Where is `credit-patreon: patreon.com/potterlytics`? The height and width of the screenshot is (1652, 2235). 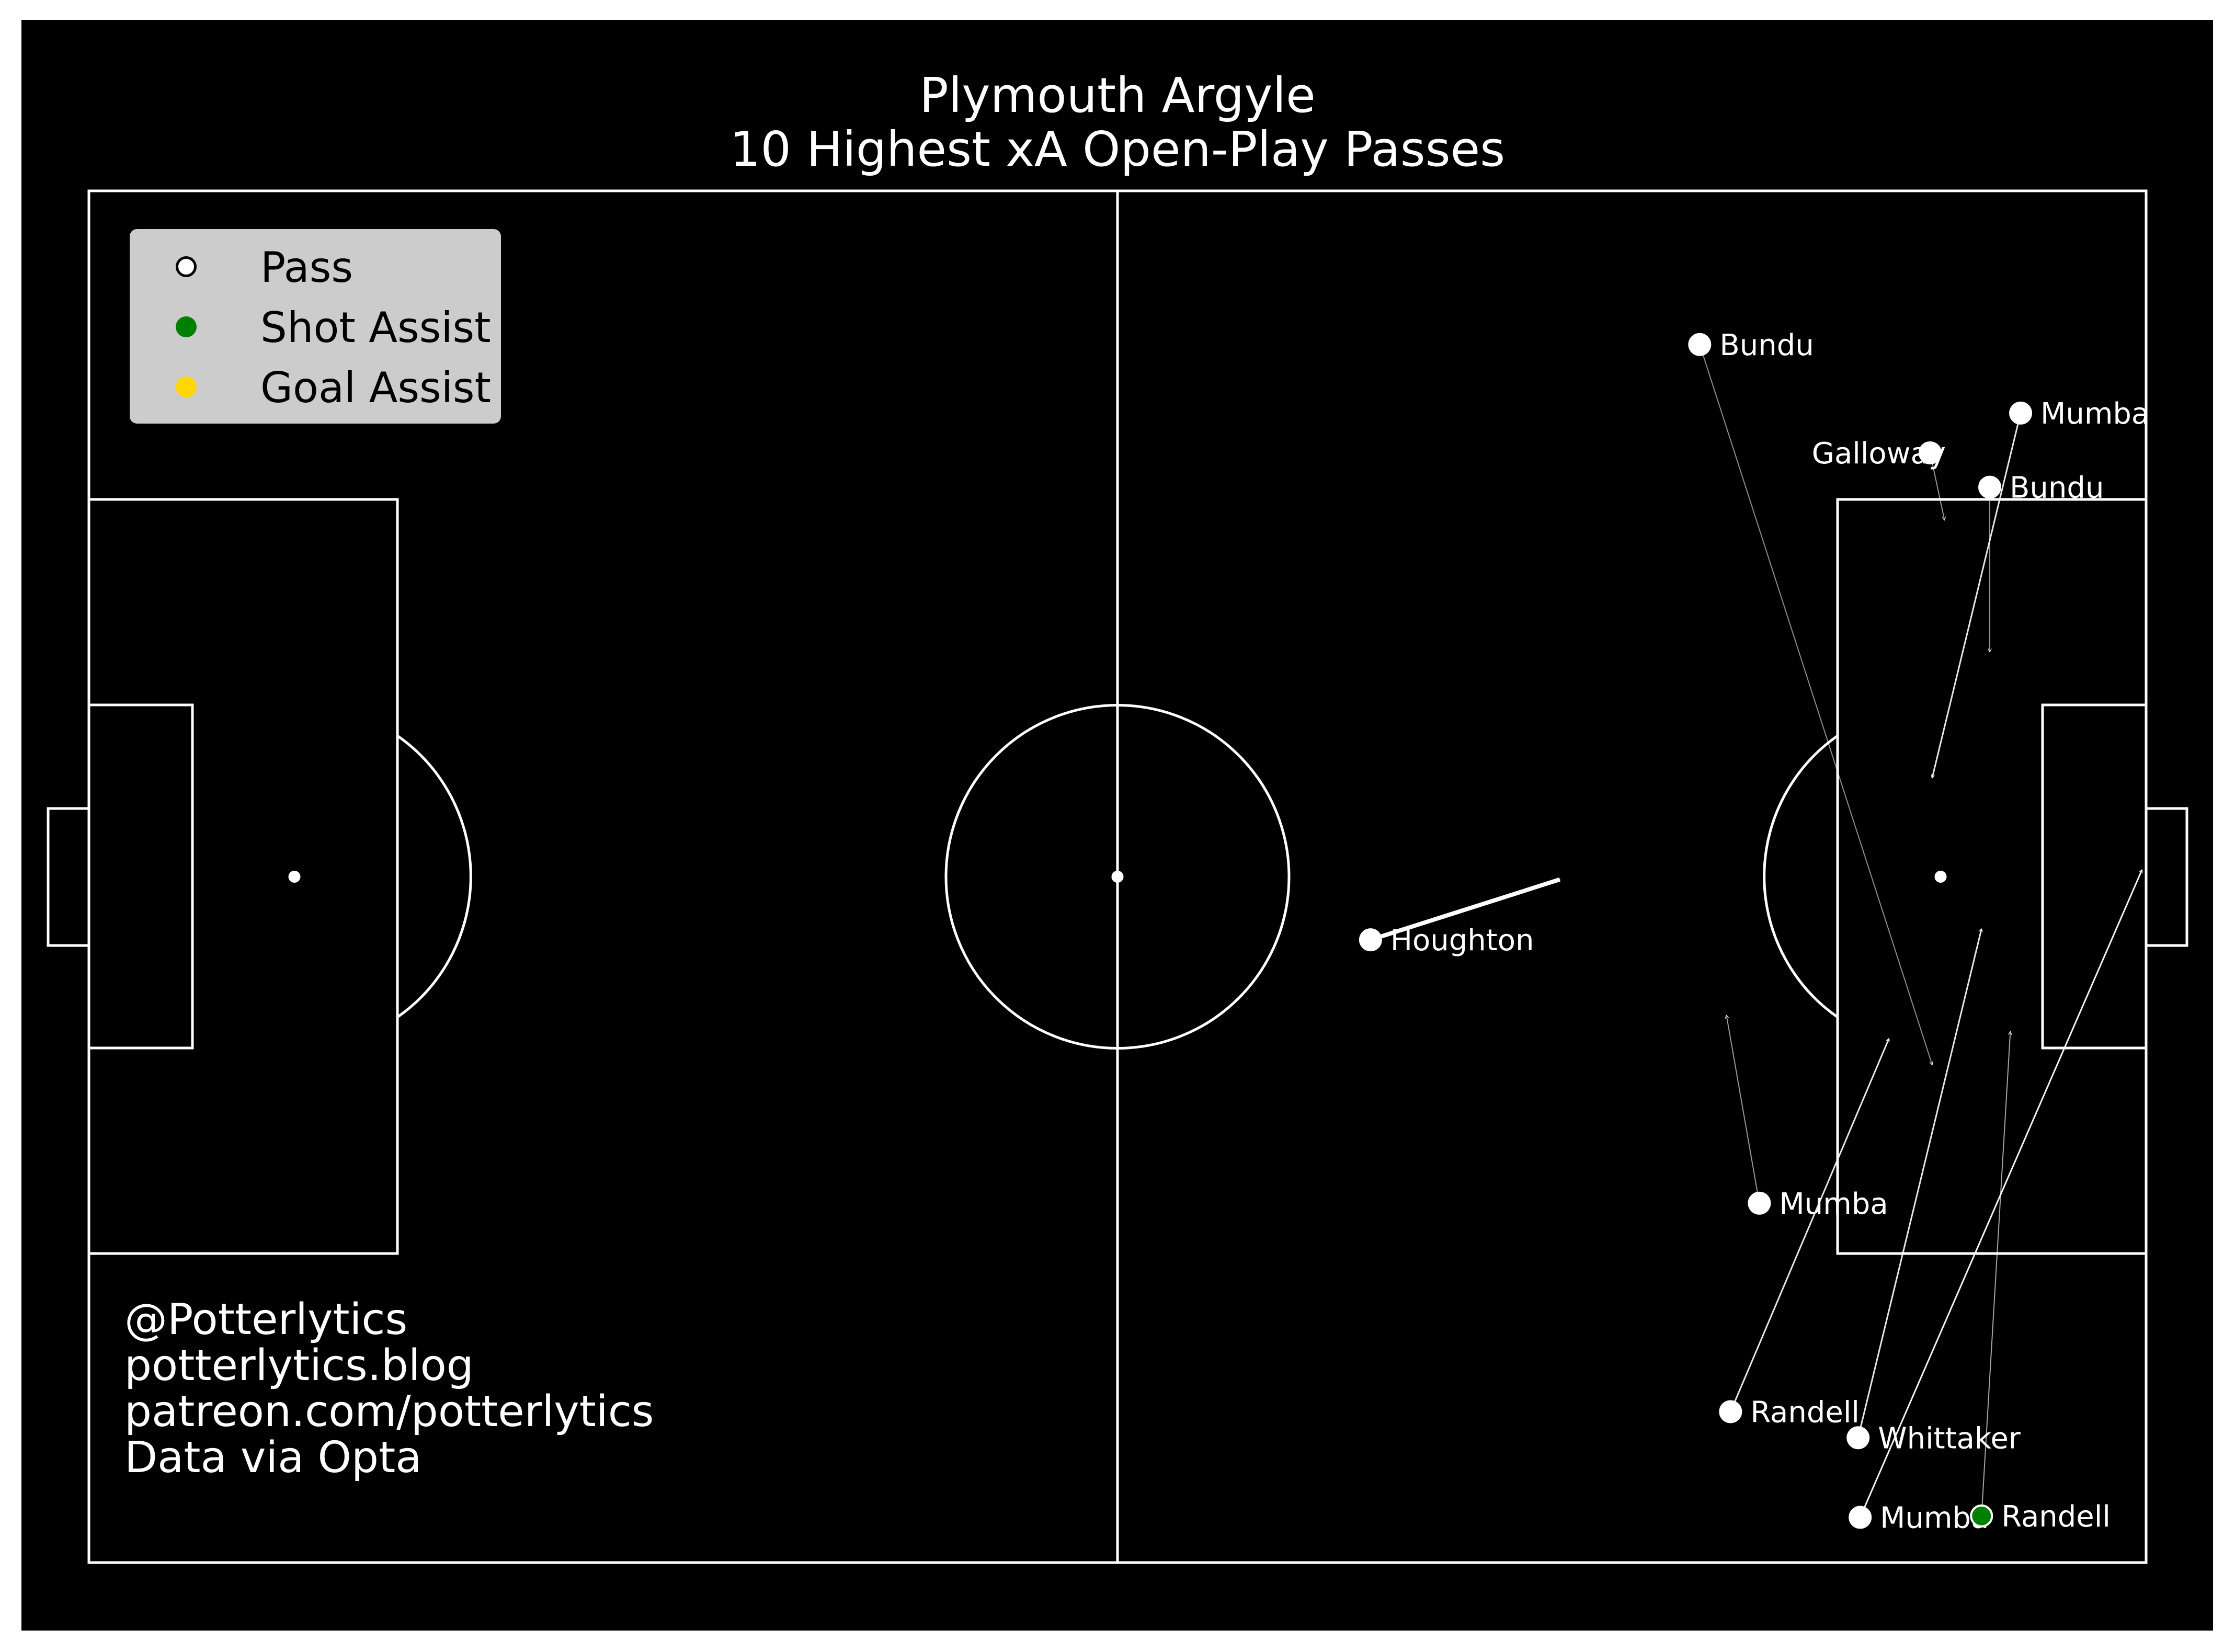
credit-patreon: patreon.com/potterlytics is located at coordinates (389, 1412).